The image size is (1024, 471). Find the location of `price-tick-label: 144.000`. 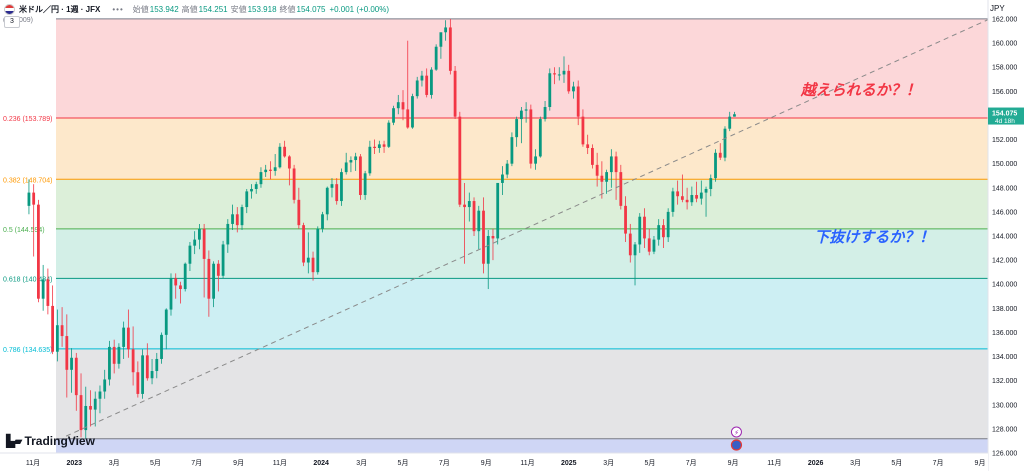

price-tick-label: 144.000 is located at coordinates (1004, 237).